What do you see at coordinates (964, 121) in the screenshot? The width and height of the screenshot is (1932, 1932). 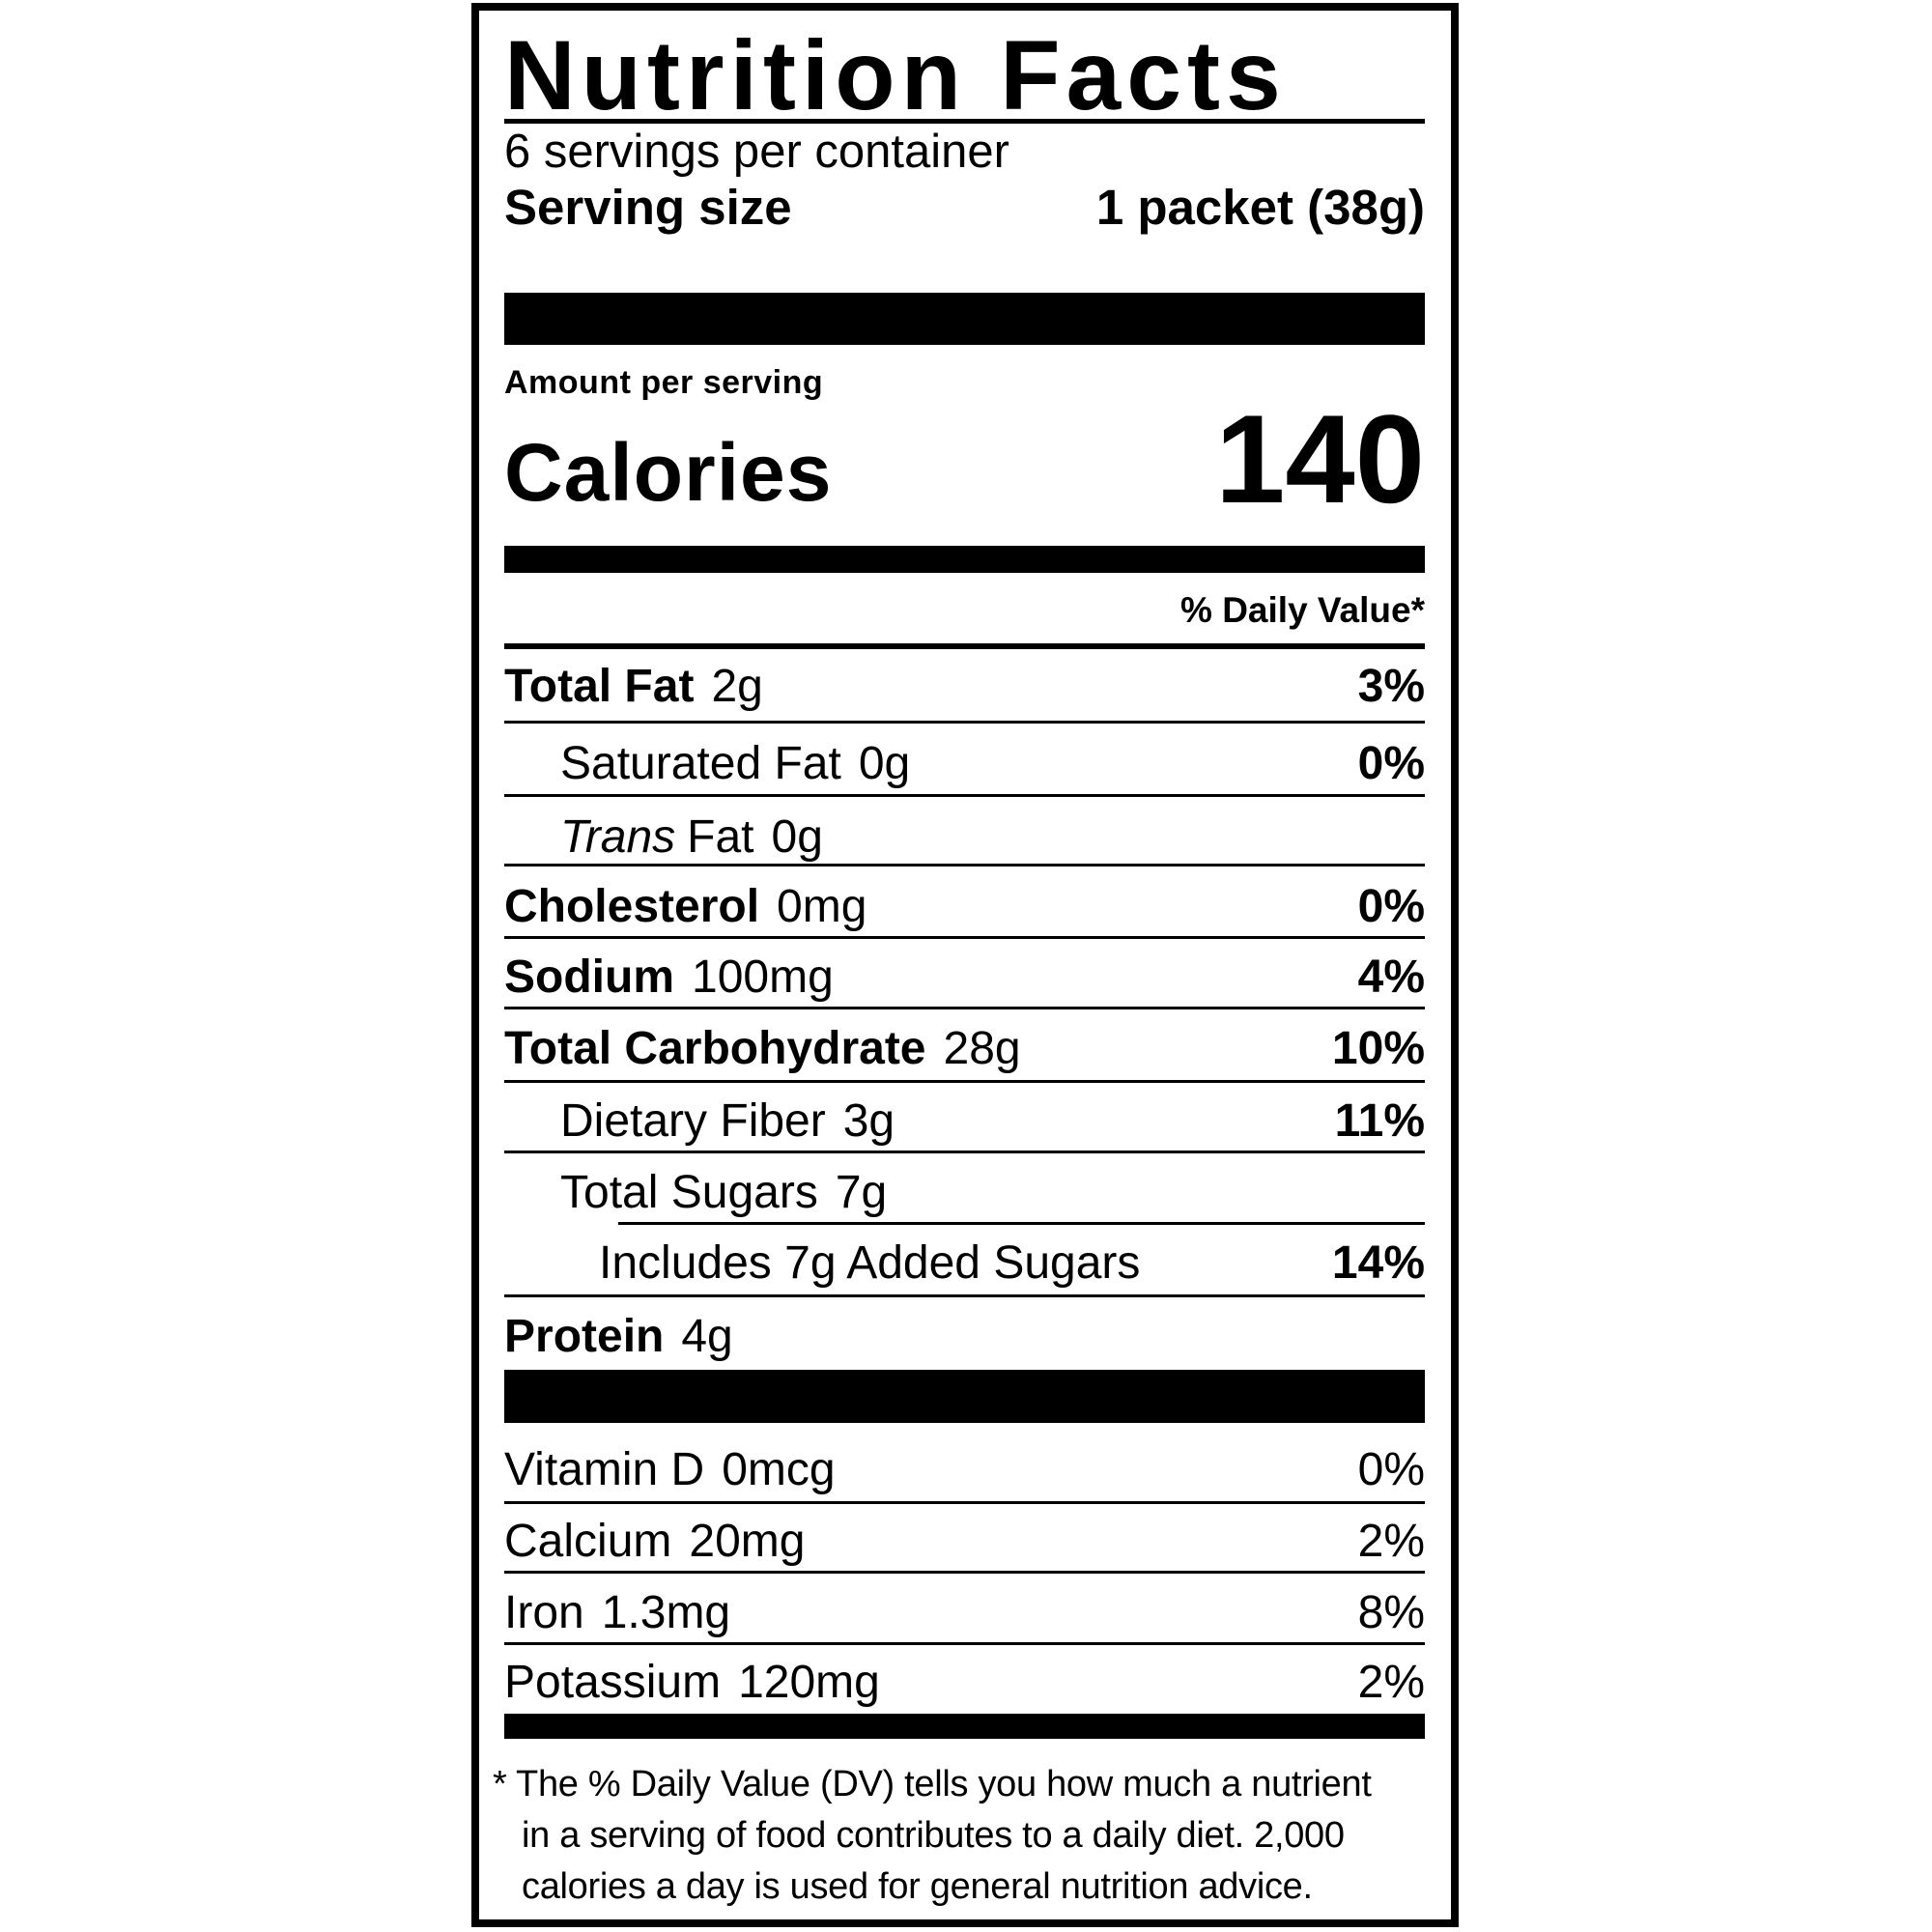 I see `title-rule` at bounding box center [964, 121].